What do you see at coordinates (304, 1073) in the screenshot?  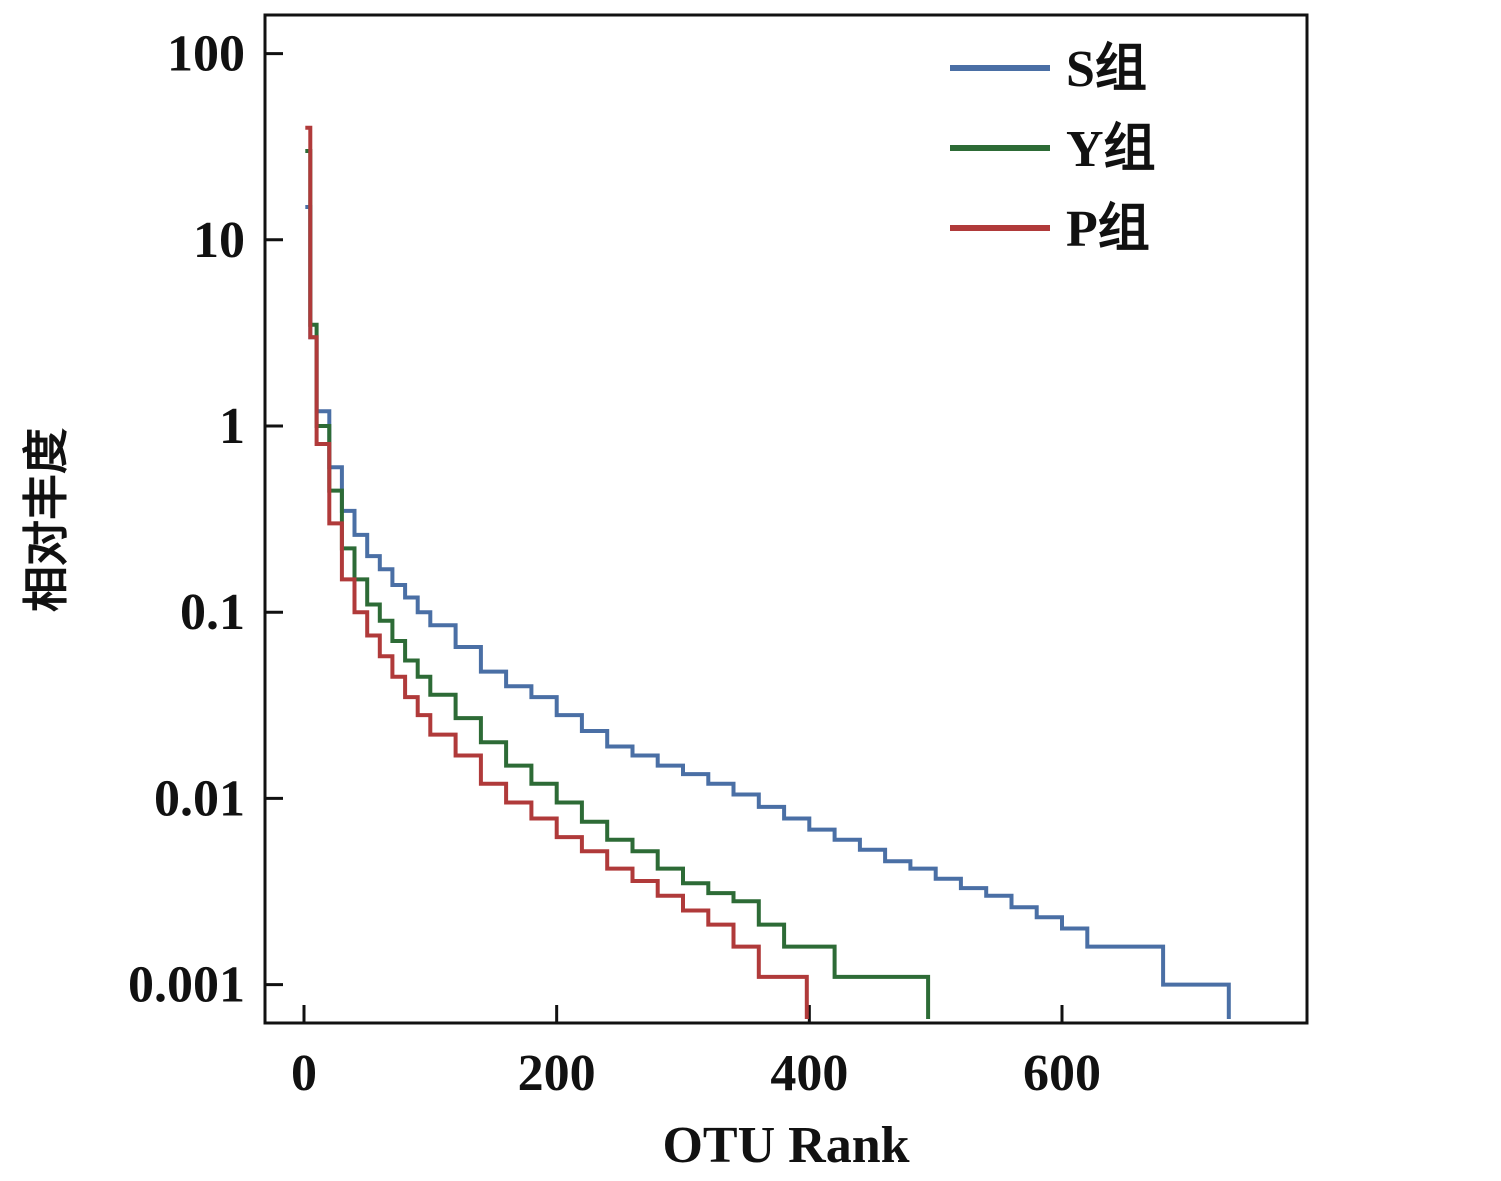 I see `x-tick-label: 0` at bounding box center [304, 1073].